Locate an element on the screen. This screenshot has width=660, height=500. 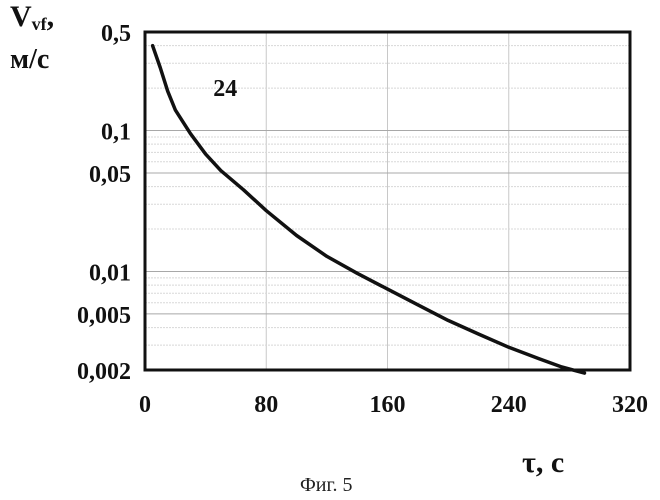
y-tick-label: 0,1 is located at coordinates (116, 133).